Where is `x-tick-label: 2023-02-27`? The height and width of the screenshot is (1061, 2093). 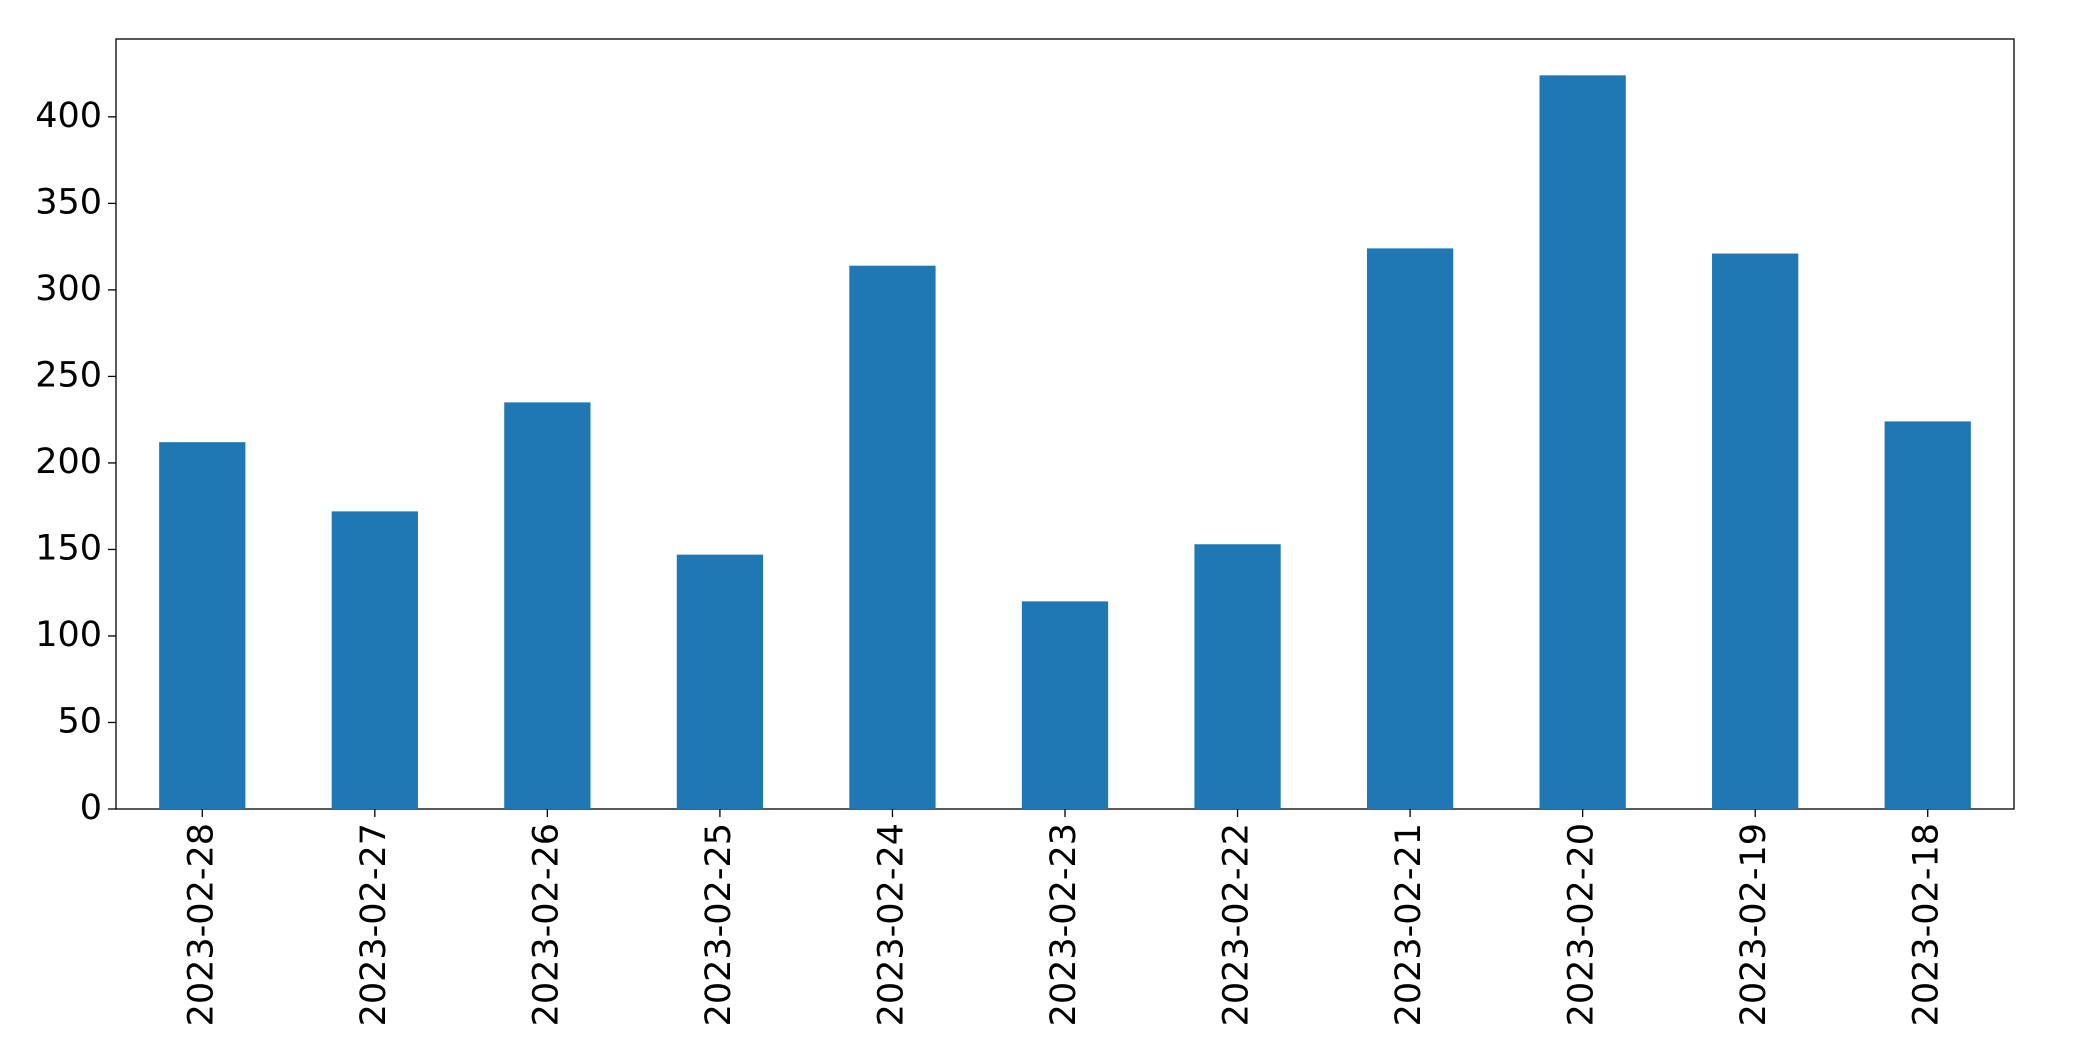 x-tick-label: 2023-02-27 is located at coordinates (374, 924).